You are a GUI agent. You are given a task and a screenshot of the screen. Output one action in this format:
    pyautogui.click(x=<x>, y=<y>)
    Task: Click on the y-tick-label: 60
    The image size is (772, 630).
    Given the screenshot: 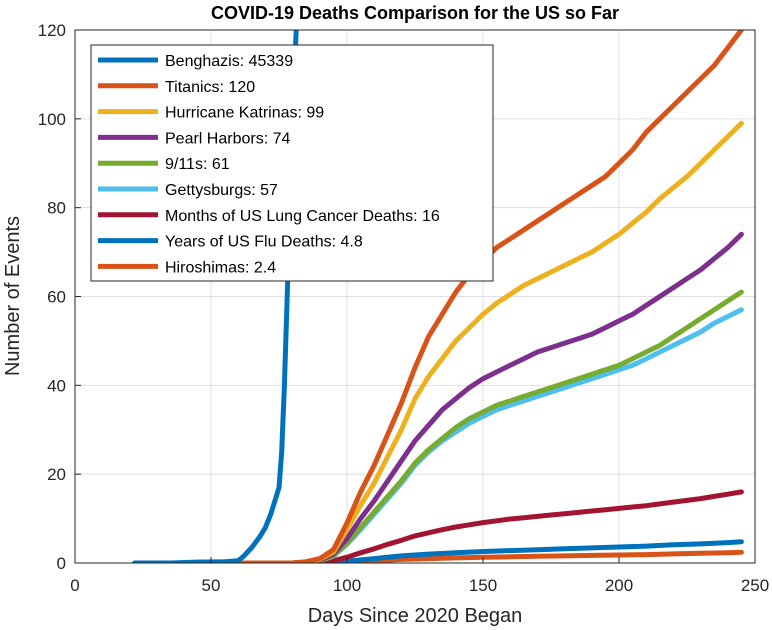 What is the action you would take?
    pyautogui.click(x=56, y=297)
    